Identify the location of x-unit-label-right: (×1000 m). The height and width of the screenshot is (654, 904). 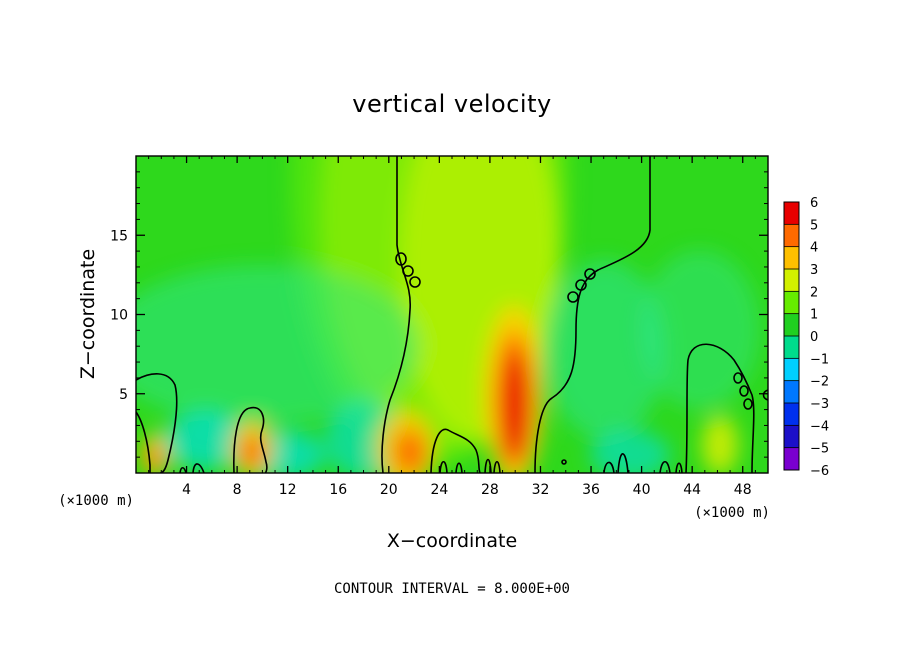
(732, 513).